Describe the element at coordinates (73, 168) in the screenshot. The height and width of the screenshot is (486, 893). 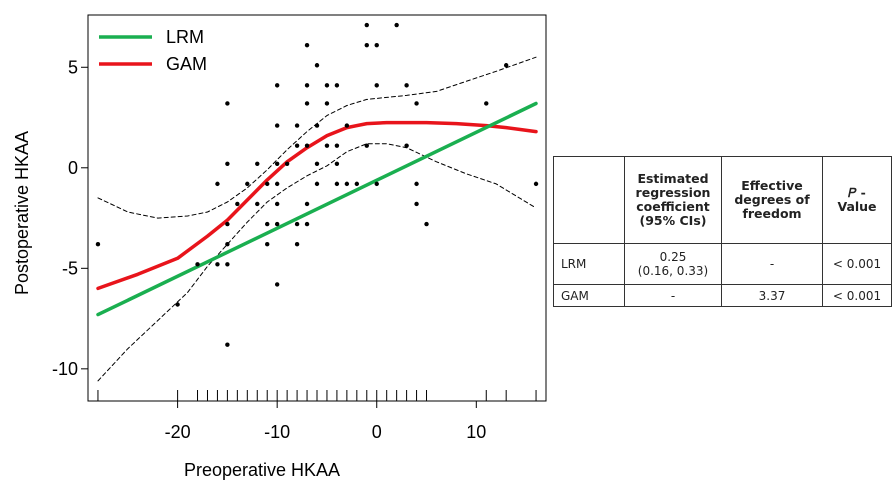
I see `y-tick-label: 0` at that location.